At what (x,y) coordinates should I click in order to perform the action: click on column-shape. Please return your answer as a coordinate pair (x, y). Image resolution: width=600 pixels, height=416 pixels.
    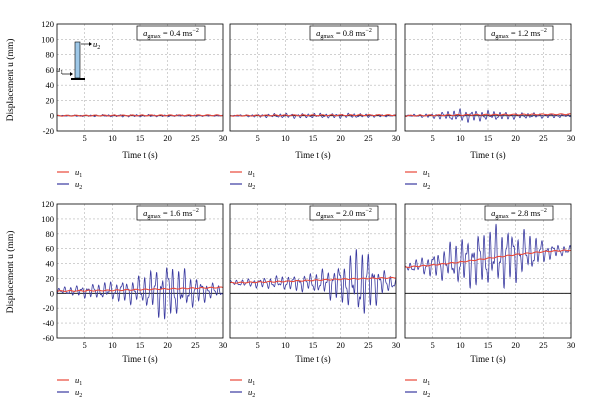
    Looking at the image, I should click on (77, 60).